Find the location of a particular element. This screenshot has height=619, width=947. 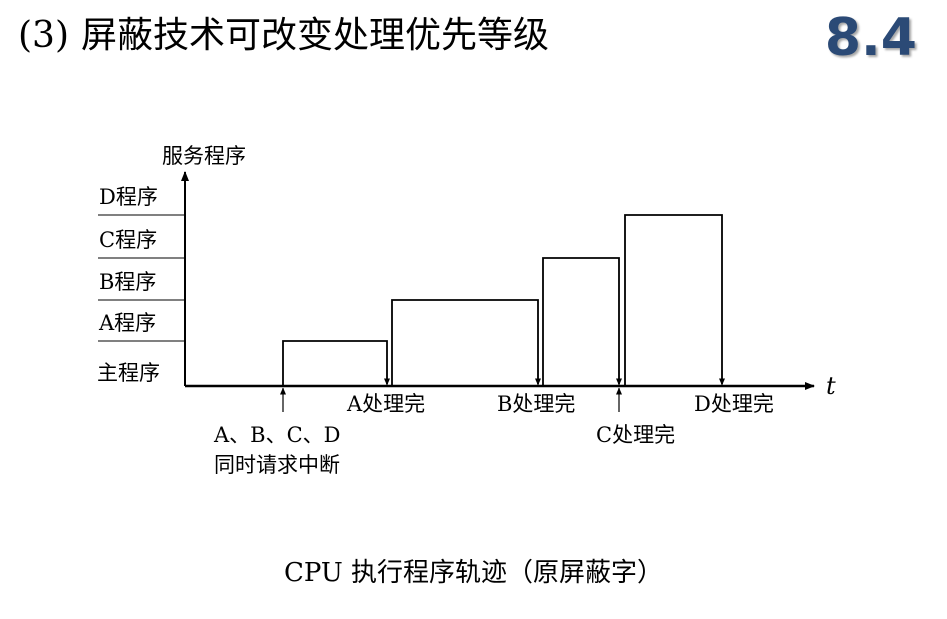

b-program-step is located at coordinates (465, 342).